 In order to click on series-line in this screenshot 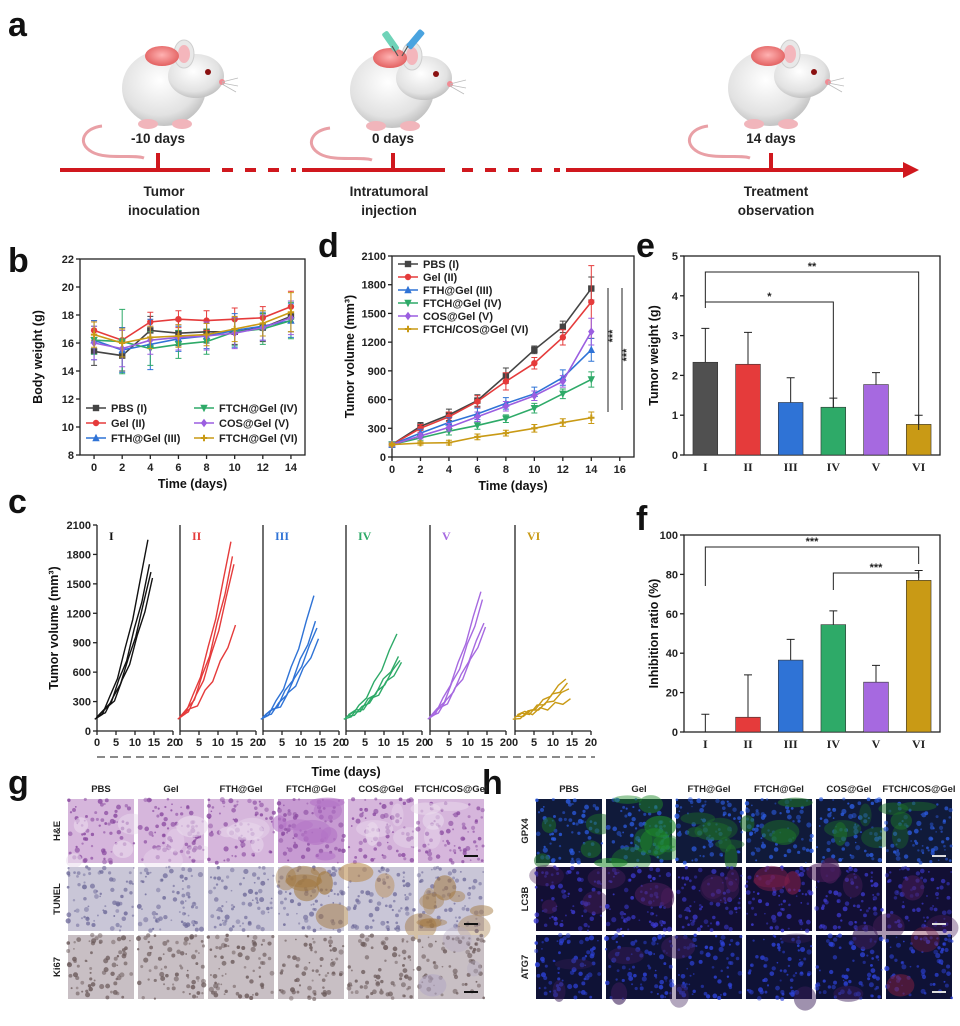, I will do `click(491, 373)`.